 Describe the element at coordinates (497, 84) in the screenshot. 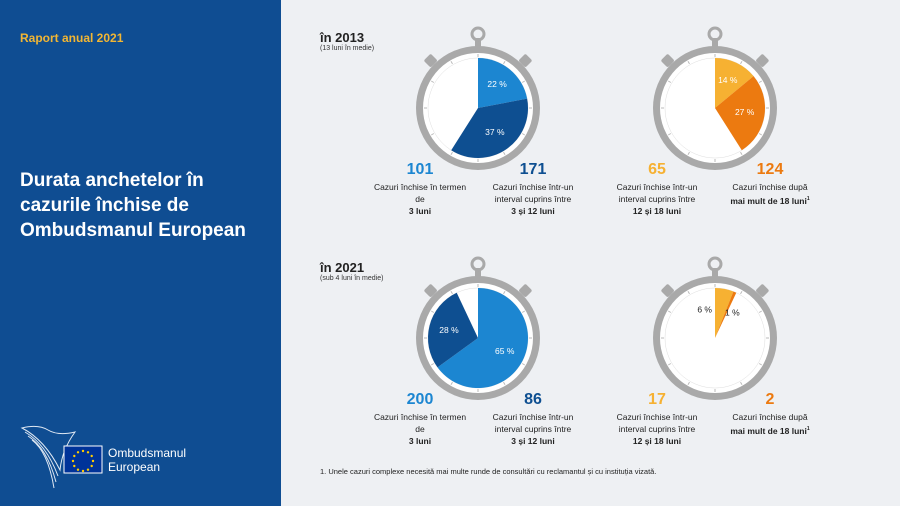

I see `slice-label: 22 %` at that location.